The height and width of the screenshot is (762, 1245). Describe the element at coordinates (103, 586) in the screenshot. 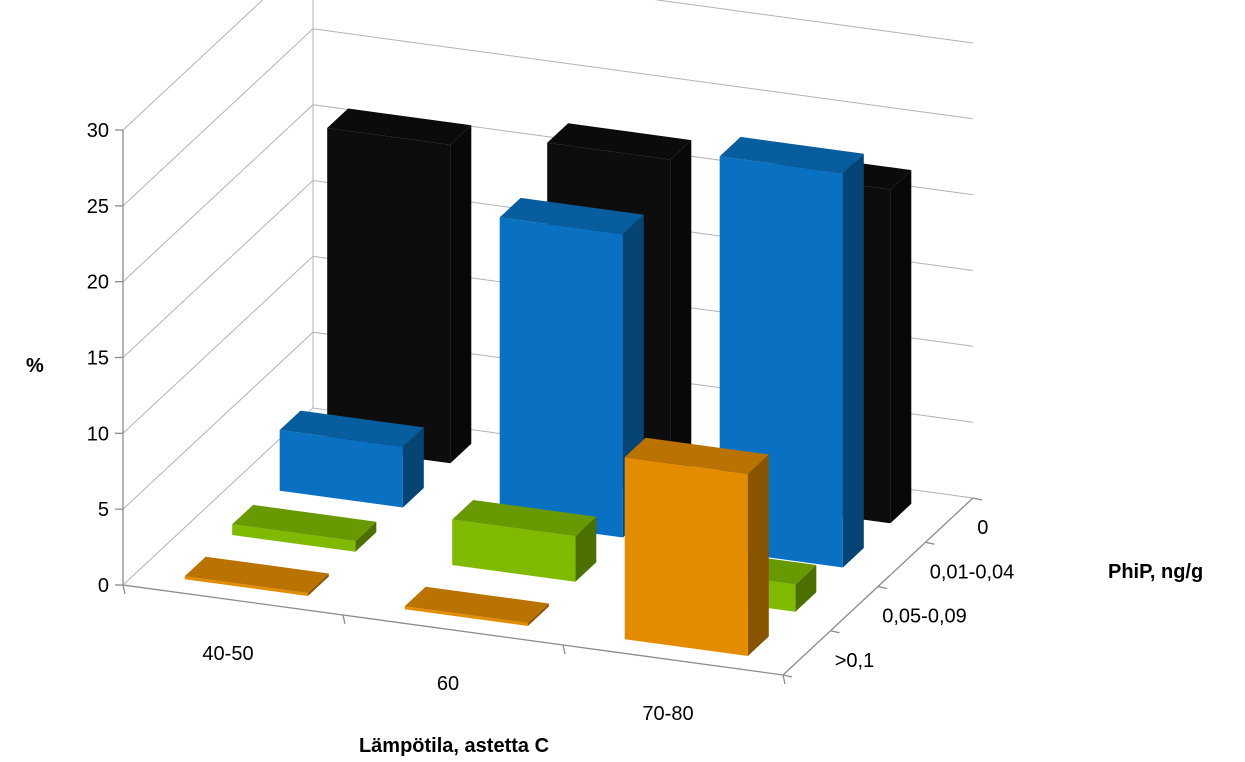

I see `y-tick-label: 0` at that location.